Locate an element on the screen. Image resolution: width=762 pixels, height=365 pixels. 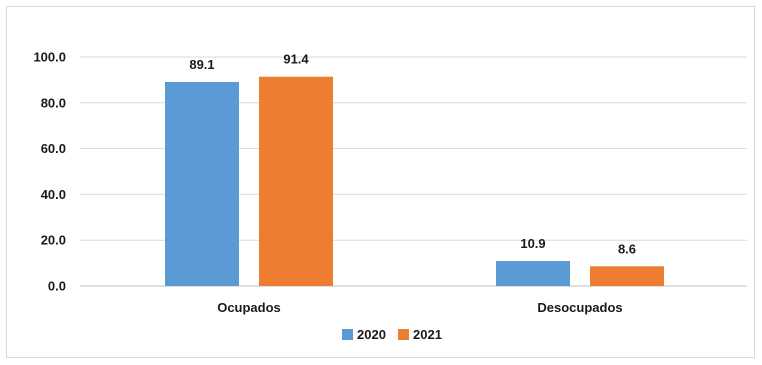
legend-label-2021: 2021 is located at coordinates (427, 334).